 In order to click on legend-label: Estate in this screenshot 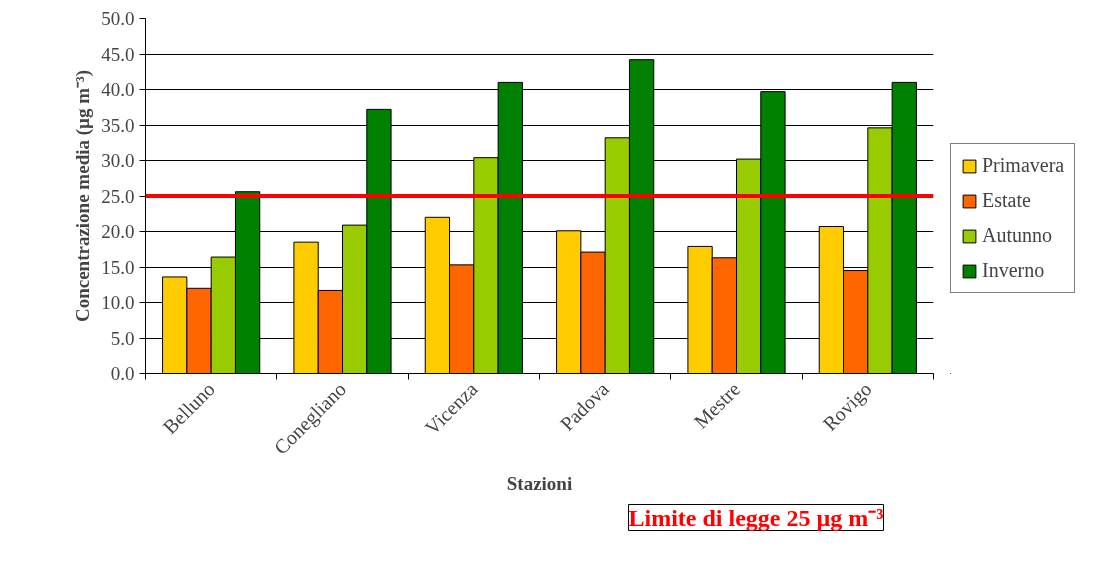, I will do `click(1006, 200)`.